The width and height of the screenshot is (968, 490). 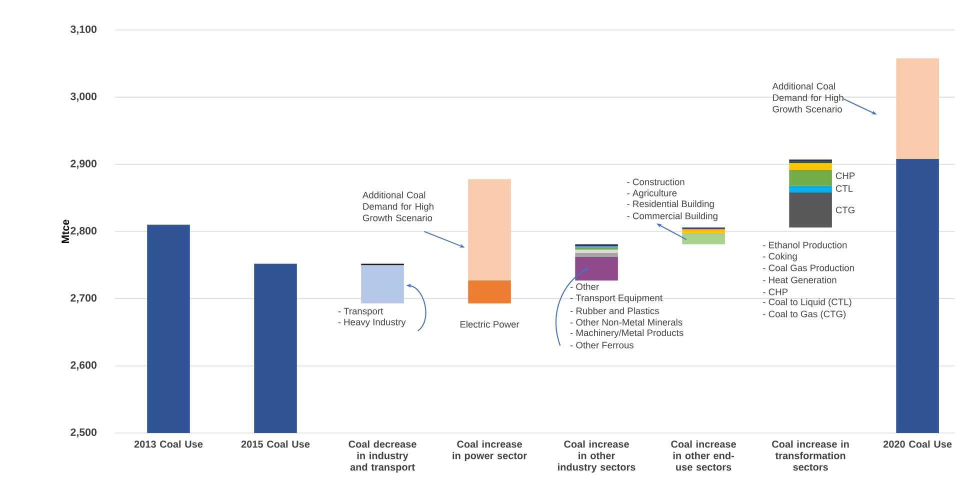 I want to click on annotation: - Other Non-Metal Minerals, so click(x=626, y=322).